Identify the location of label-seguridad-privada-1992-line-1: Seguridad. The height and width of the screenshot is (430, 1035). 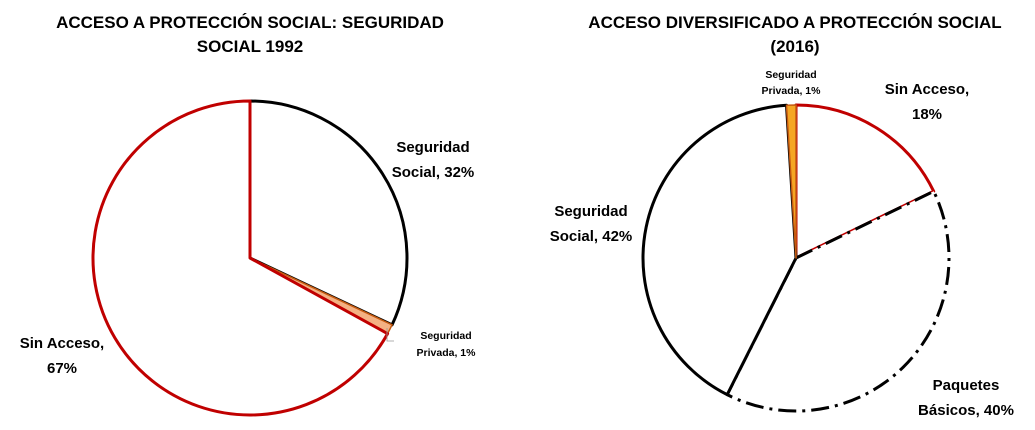
(445, 336).